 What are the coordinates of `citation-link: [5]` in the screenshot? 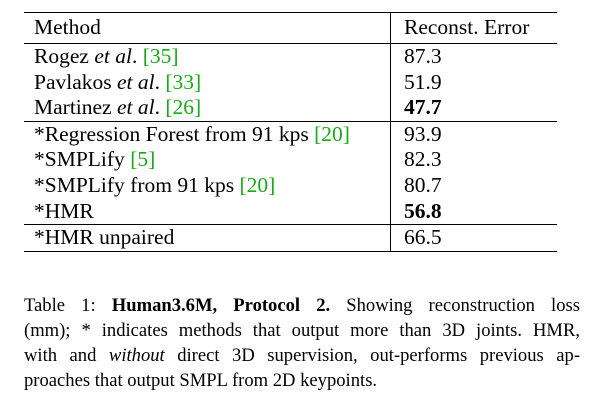 It's located at (143, 159).